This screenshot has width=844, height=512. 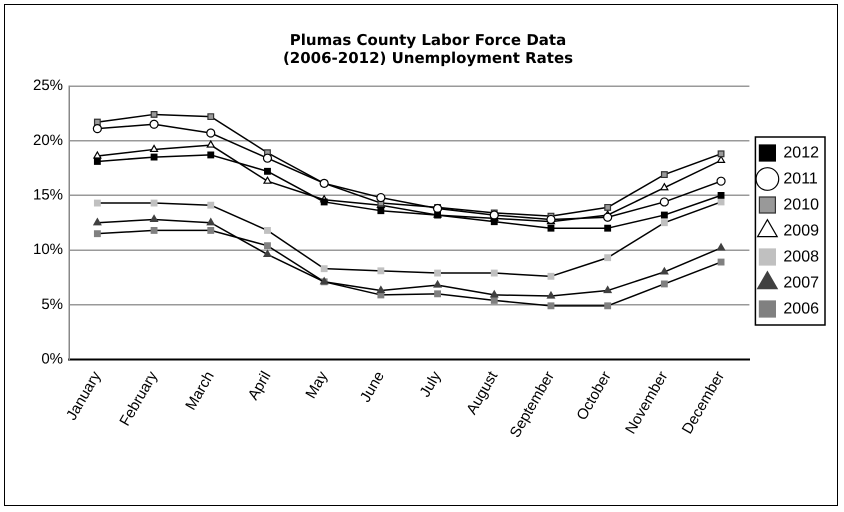 I want to click on legend-label: 2007, so click(x=801, y=283).